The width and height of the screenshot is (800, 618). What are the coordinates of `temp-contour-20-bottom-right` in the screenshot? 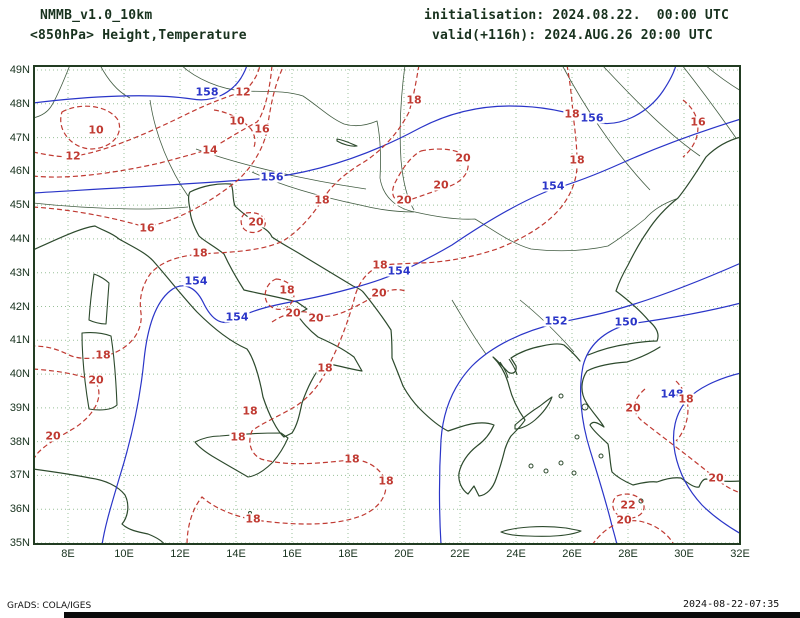 It's located at (633, 532).